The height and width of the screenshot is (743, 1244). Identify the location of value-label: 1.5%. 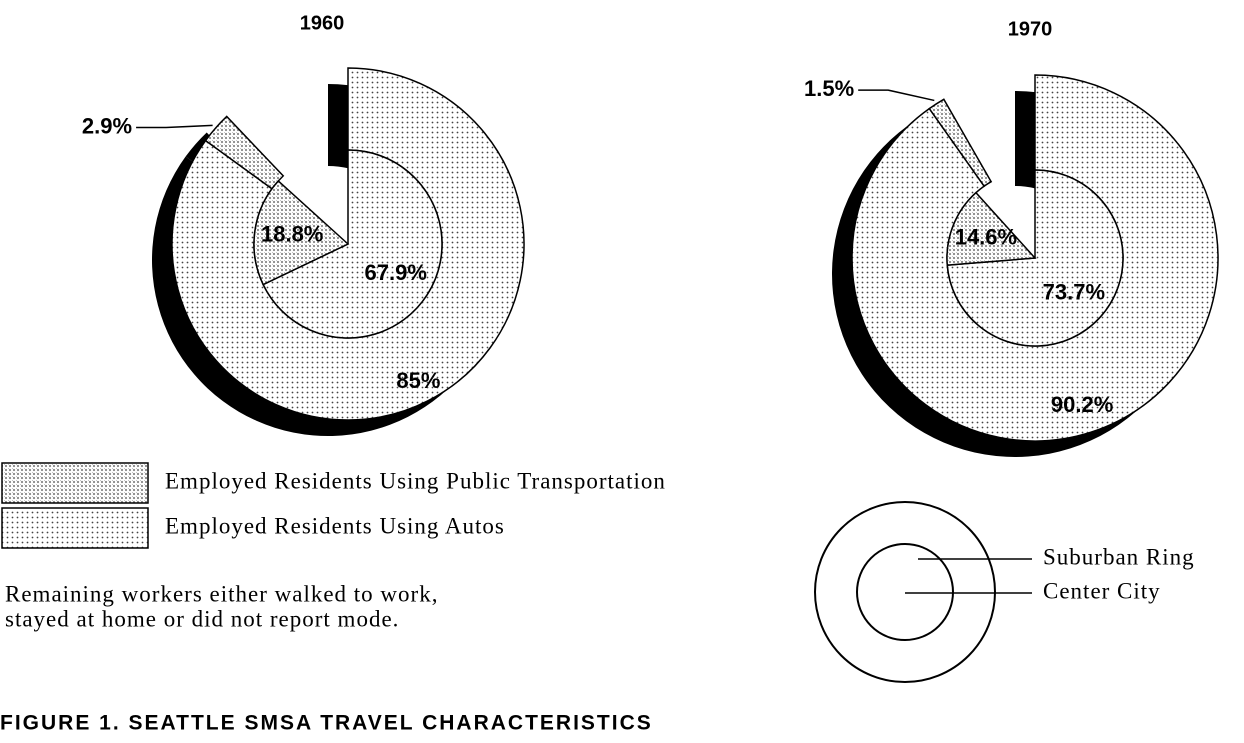
(829, 88).